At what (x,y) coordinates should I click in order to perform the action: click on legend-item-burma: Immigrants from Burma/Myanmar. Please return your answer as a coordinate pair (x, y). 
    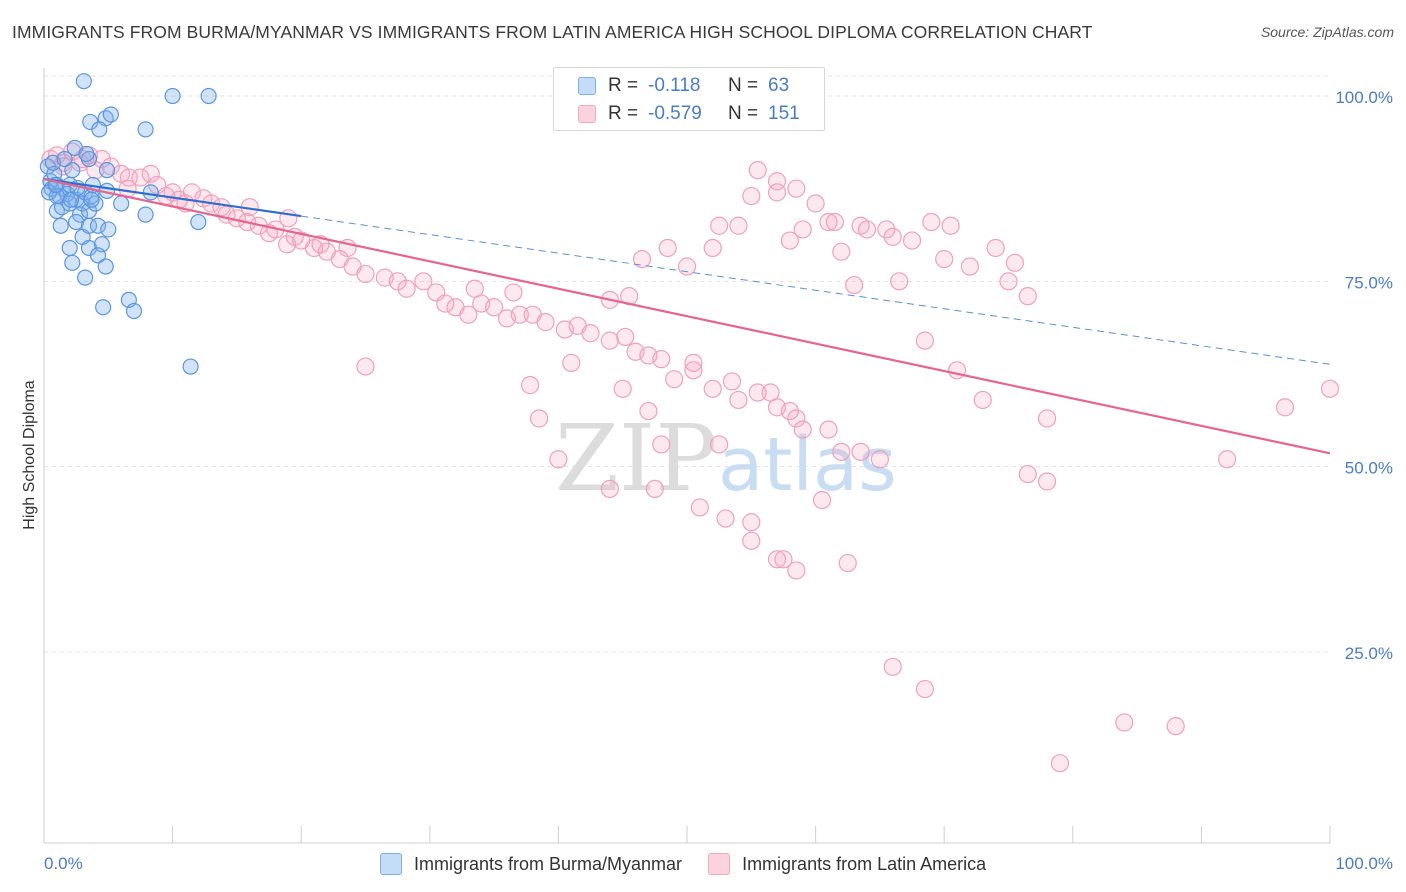
    Looking at the image, I should click on (531, 864).